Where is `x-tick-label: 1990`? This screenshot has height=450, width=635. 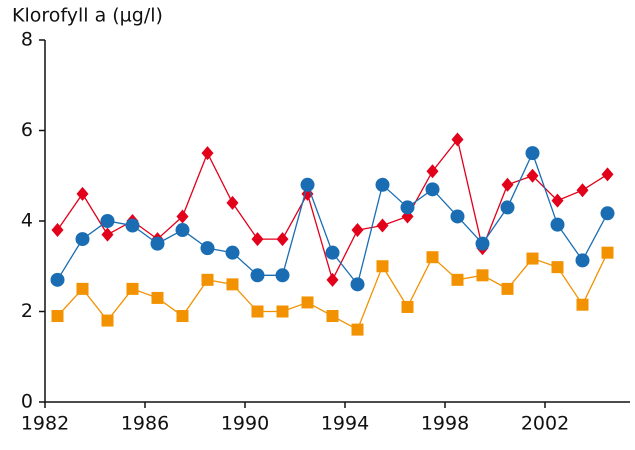
x-tick-label: 1990 is located at coordinates (245, 424).